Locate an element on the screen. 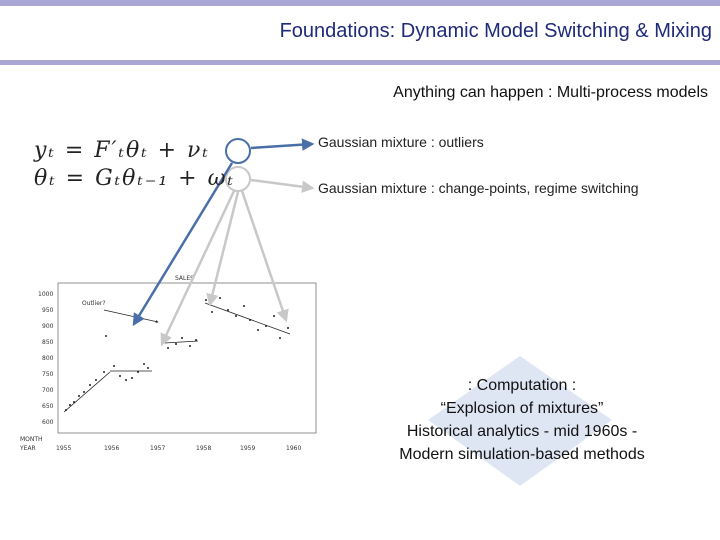 The height and width of the screenshot is (540, 720). svg-text: 1959 is located at coordinates (247, 448).